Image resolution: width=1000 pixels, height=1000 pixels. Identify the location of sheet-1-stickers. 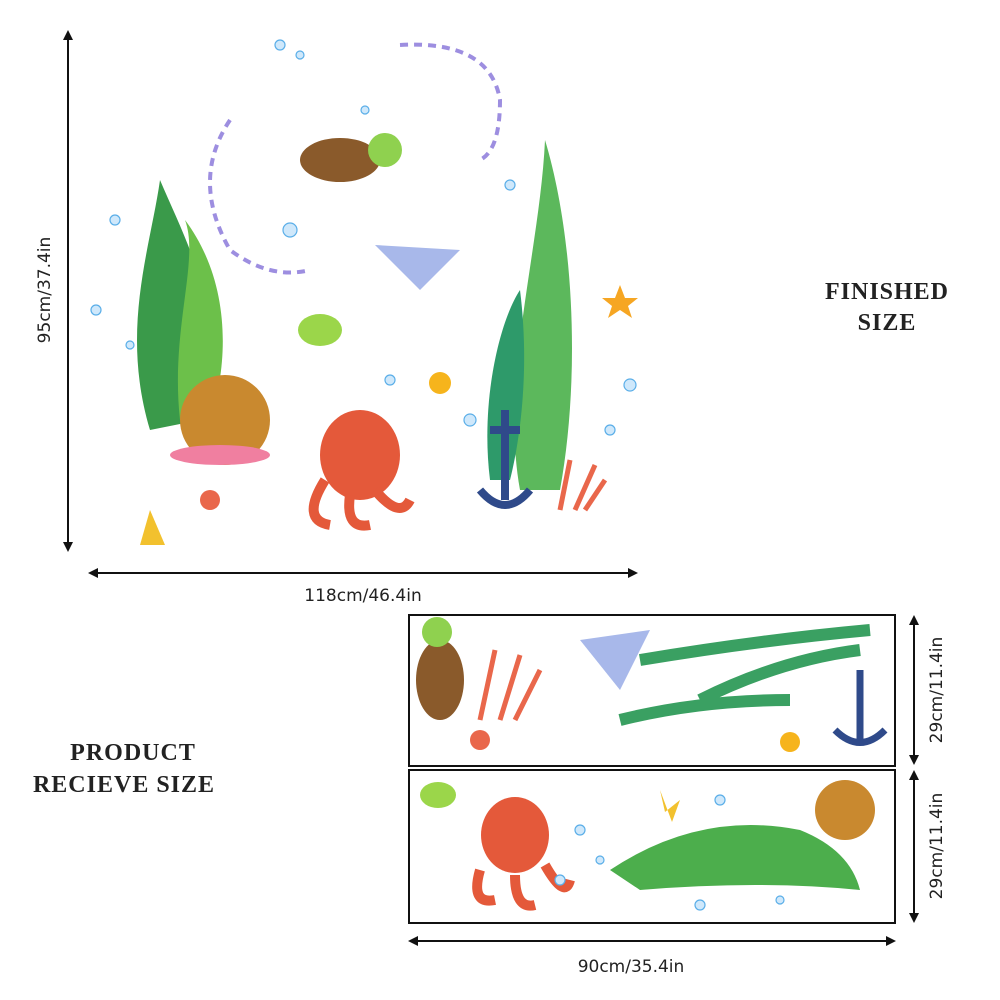
(652, 684).